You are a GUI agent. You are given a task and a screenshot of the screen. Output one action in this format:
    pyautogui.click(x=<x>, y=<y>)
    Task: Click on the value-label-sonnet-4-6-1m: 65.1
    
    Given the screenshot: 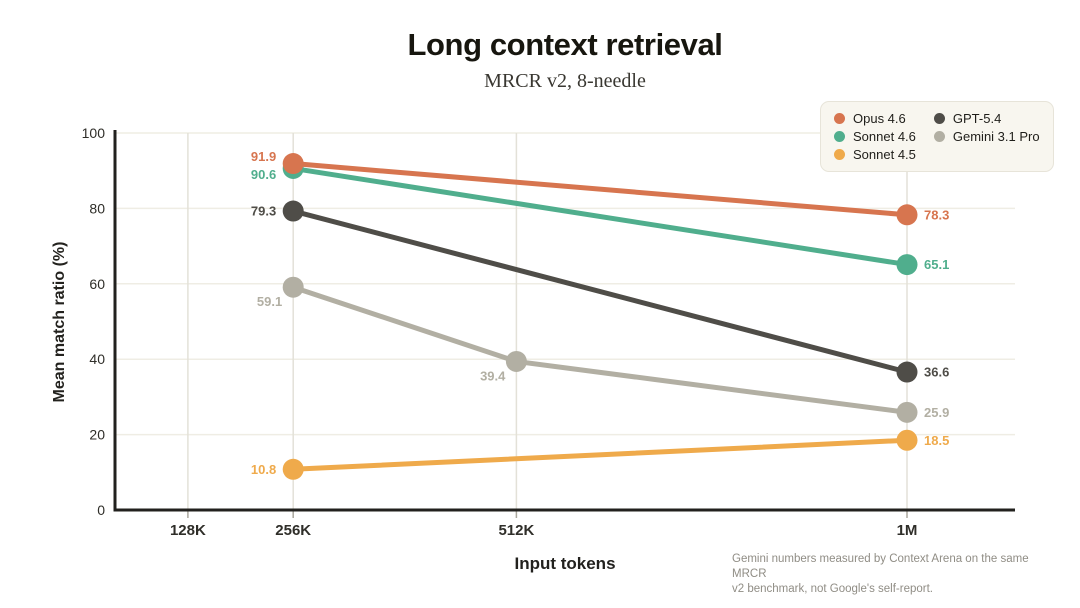 What is the action you would take?
    pyautogui.click(x=936, y=264)
    